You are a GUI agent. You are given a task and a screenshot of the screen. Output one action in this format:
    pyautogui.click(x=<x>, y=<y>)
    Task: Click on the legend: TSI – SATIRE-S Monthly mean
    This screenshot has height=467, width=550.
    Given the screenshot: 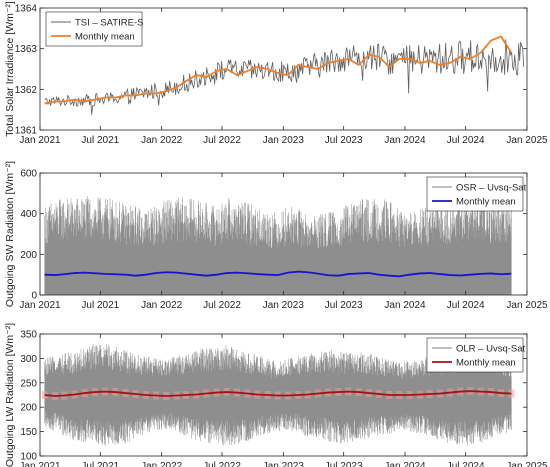 What is the action you would take?
    pyautogui.click(x=94, y=29)
    